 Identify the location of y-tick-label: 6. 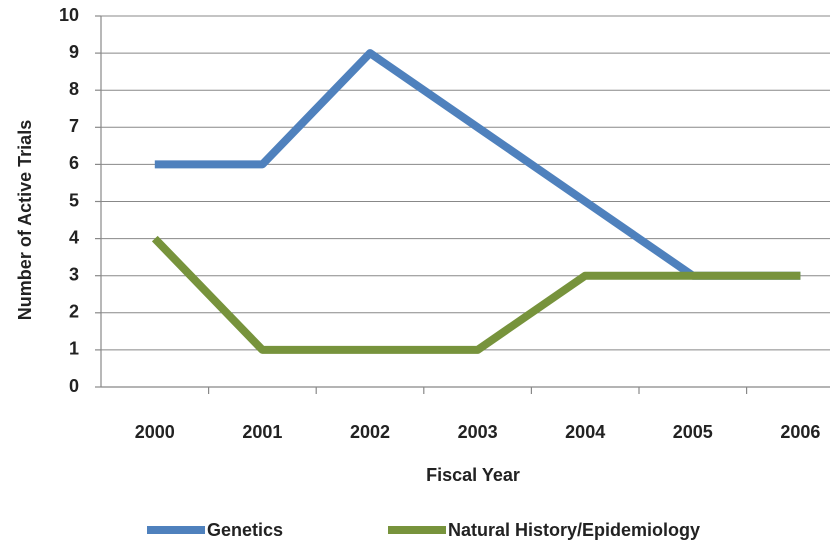
(74, 163).